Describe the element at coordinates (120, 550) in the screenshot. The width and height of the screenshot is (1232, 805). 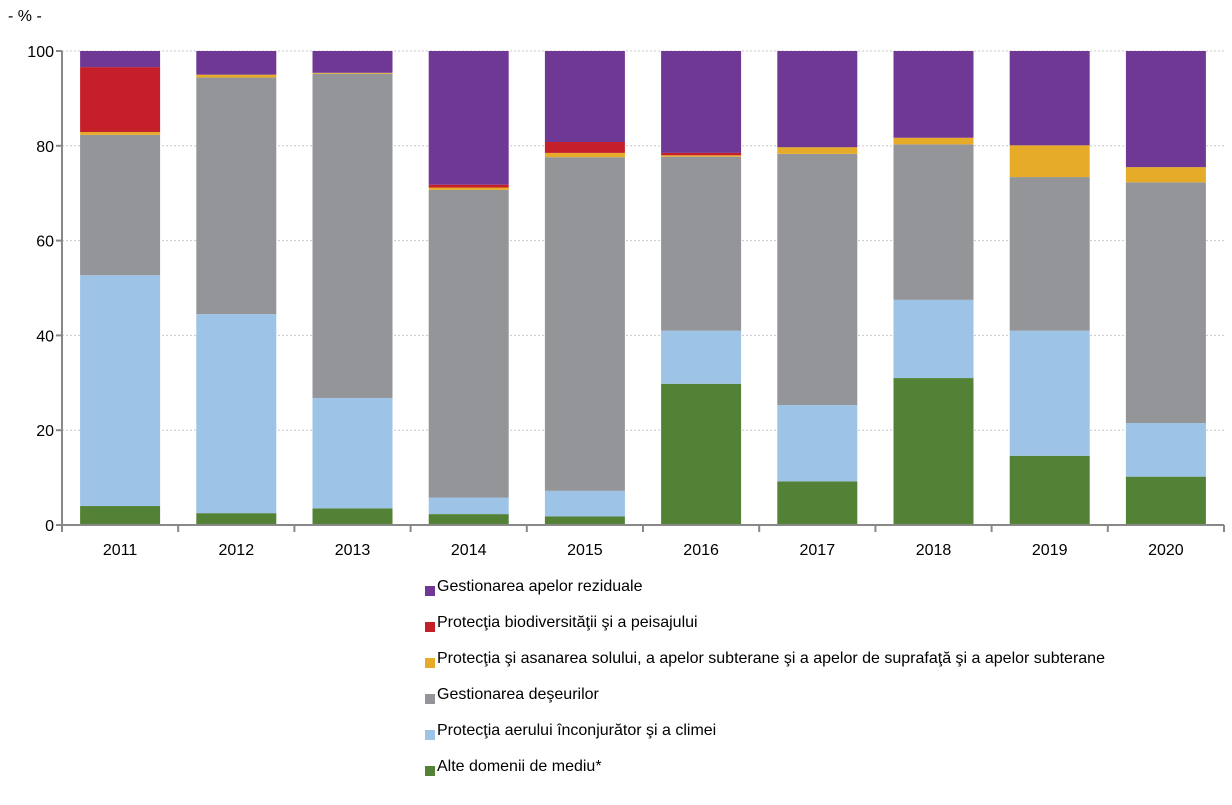
I see `x-tick-label: 2011` at that location.